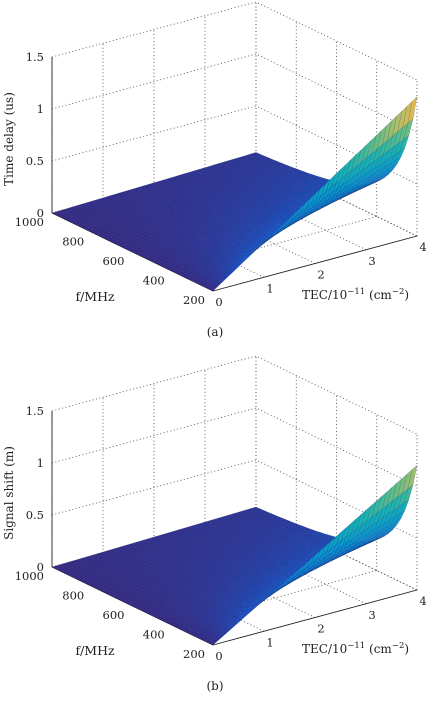 The height and width of the screenshot is (705, 431). Describe the element at coordinates (214, 686) in the screenshot. I see `panel-label: (b)` at that location.